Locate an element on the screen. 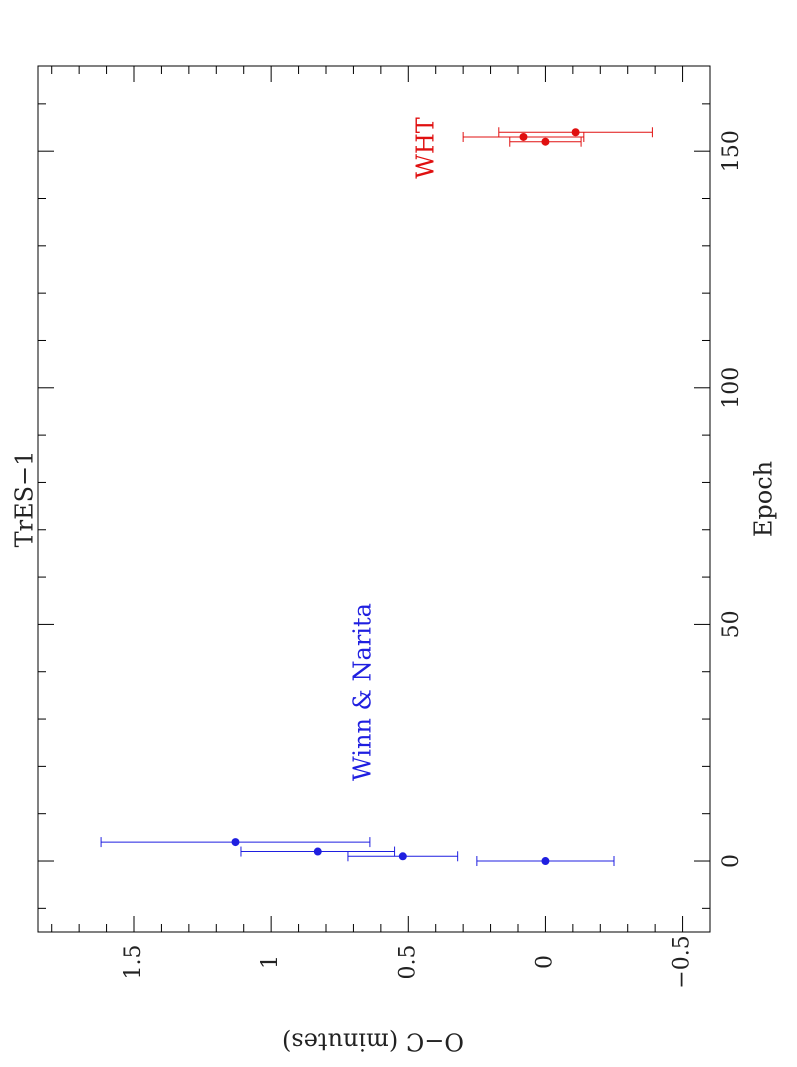 The height and width of the screenshot is (1067, 797). oc-tick-label: 0.5 is located at coordinates (407, 962).